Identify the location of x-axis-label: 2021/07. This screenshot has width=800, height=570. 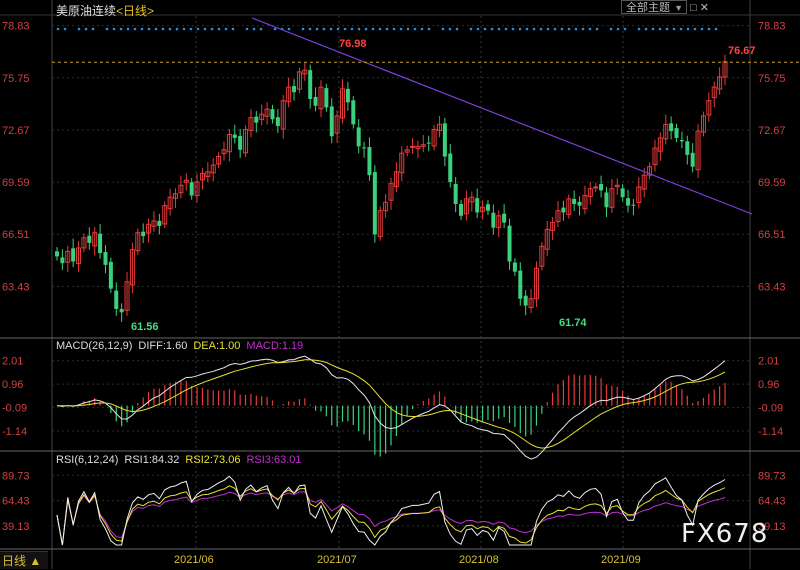
(337, 560).